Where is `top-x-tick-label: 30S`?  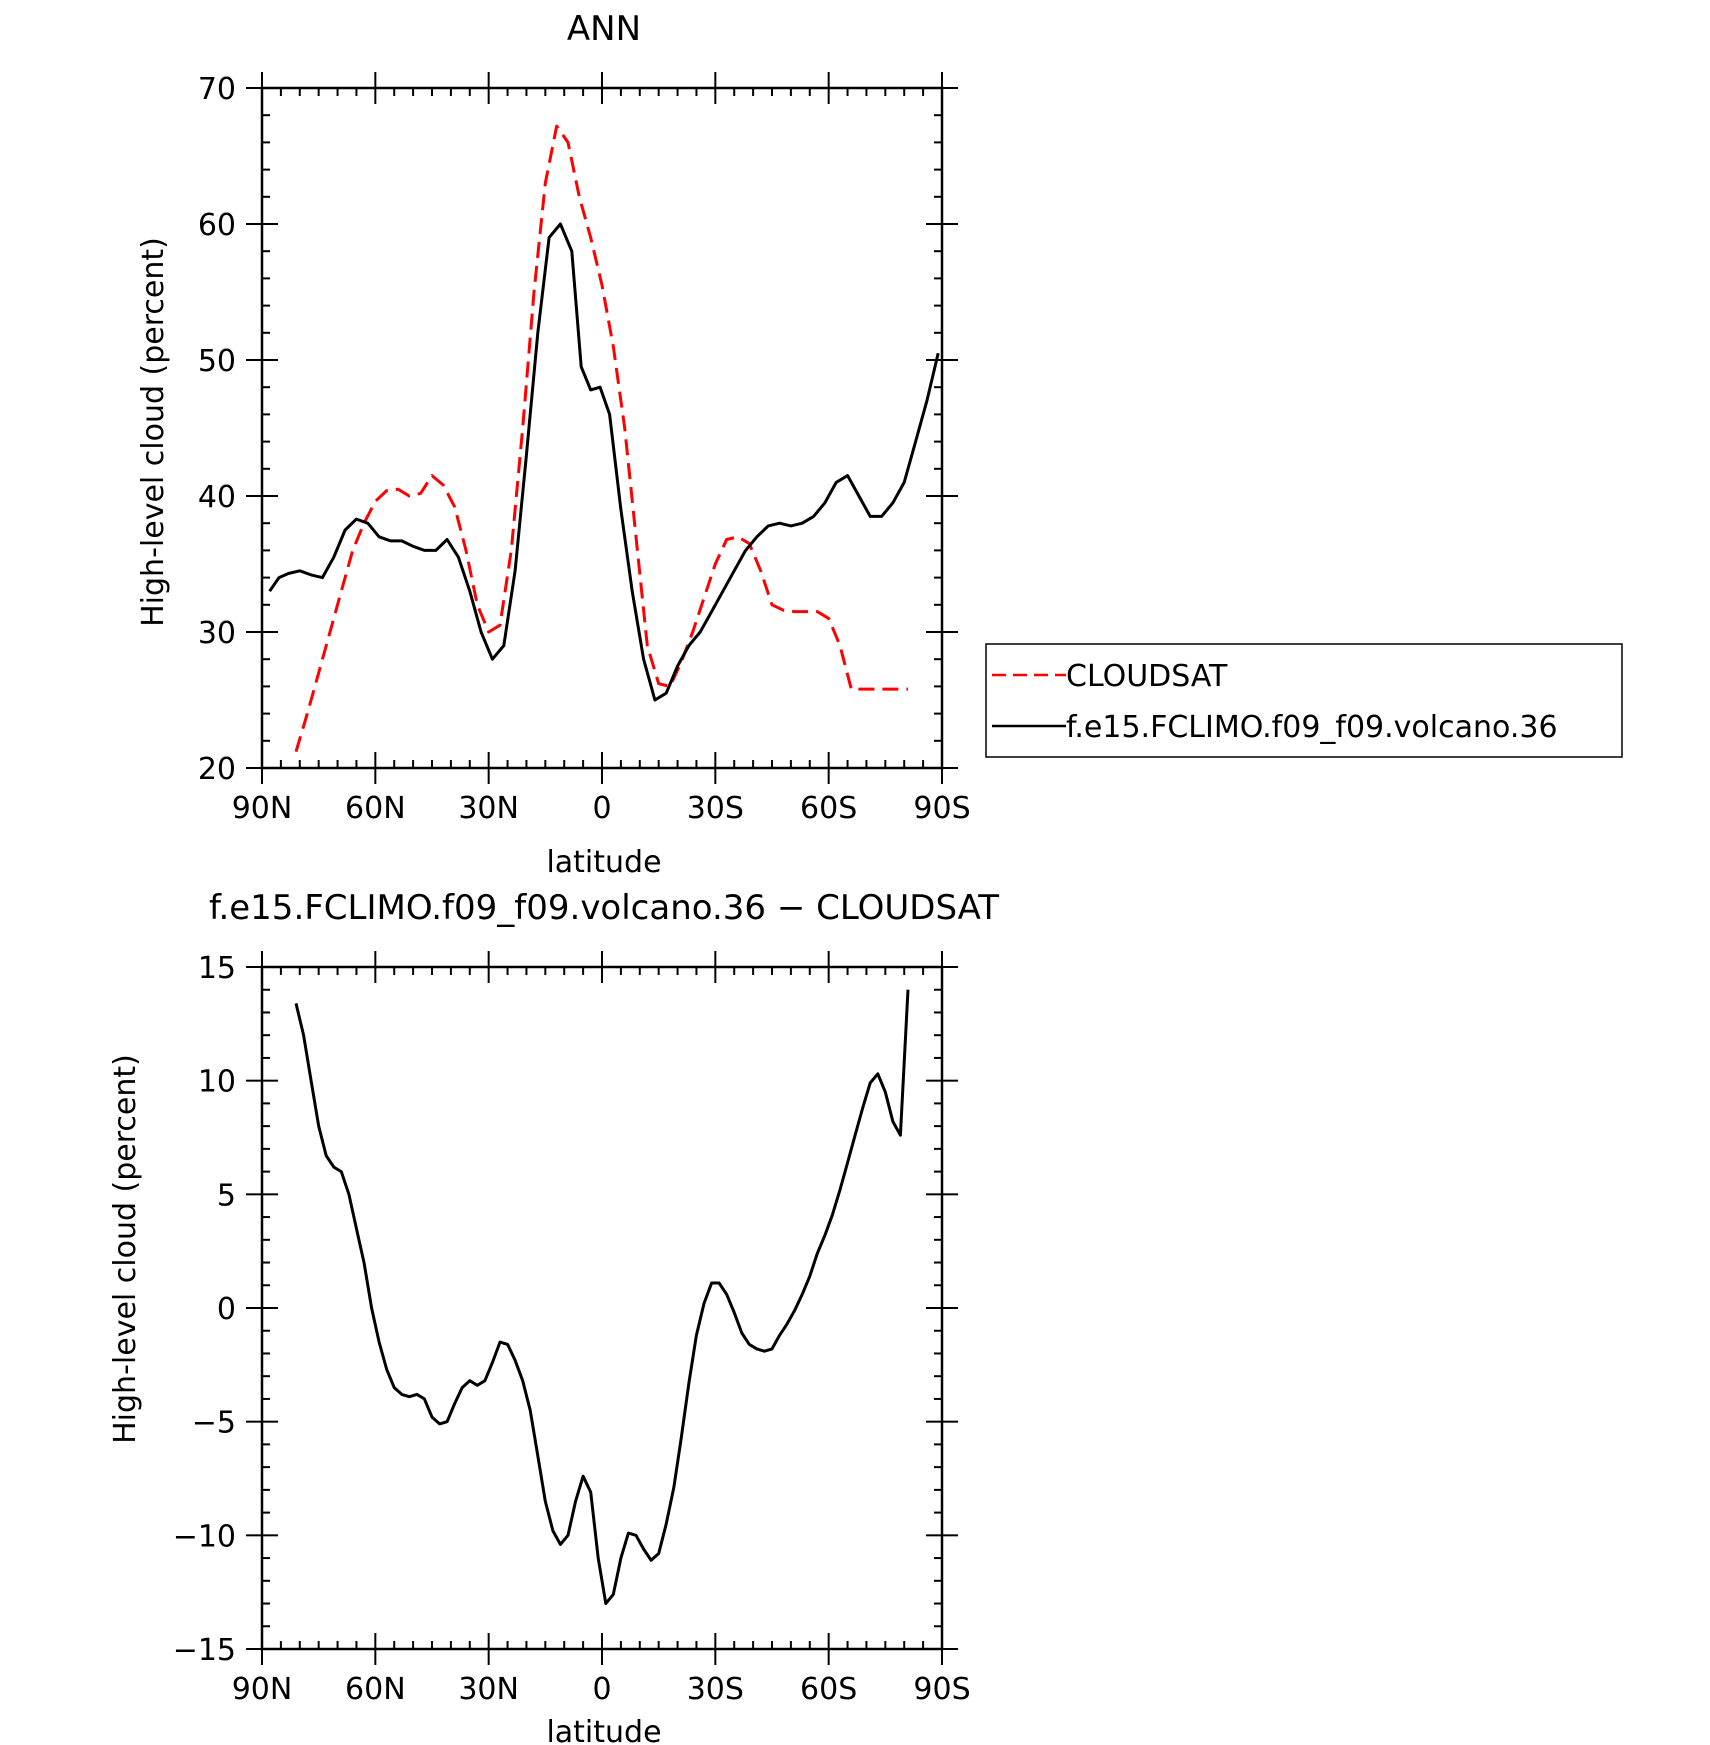
top-x-tick-label: 30S is located at coordinates (715, 808).